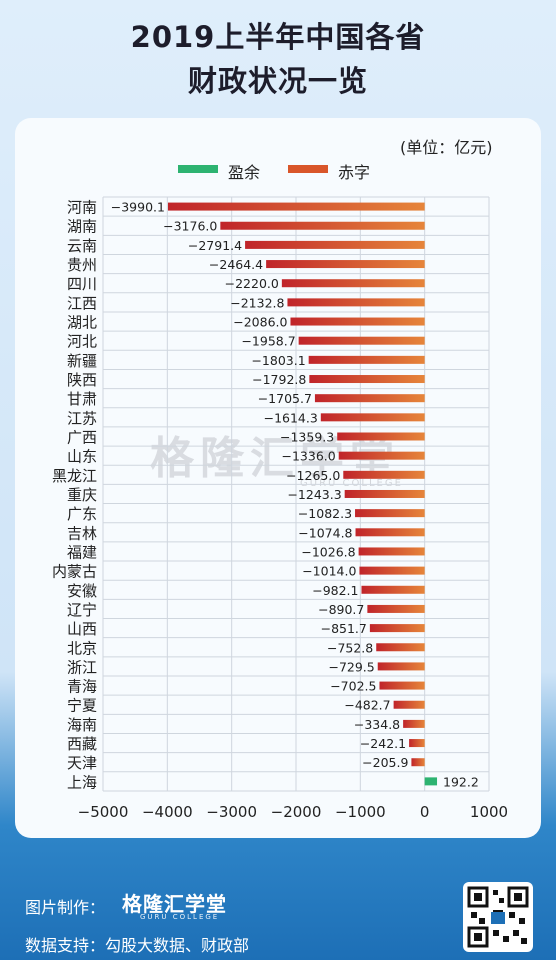  I want to click on x-tick-label: −3000, so click(231, 812).